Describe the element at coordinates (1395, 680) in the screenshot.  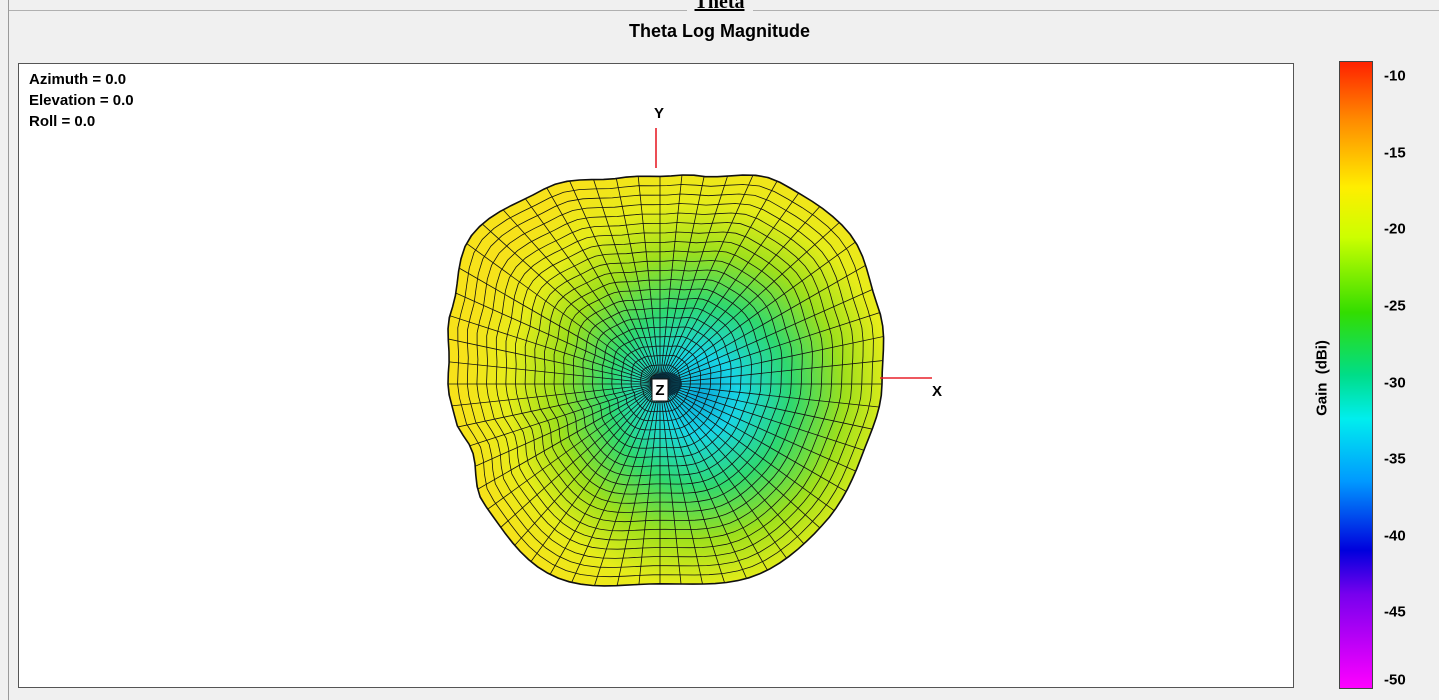
I see `colorbar-tick: -50` at that location.